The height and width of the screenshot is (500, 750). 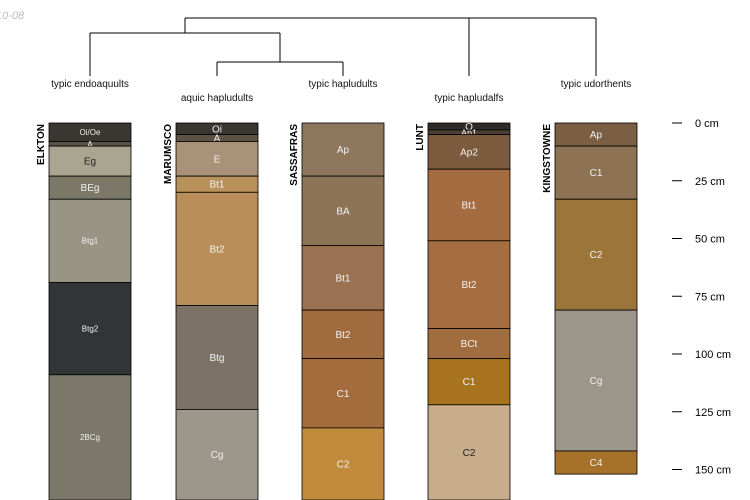 I want to click on horizon-btg1, so click(x=90, y=240).